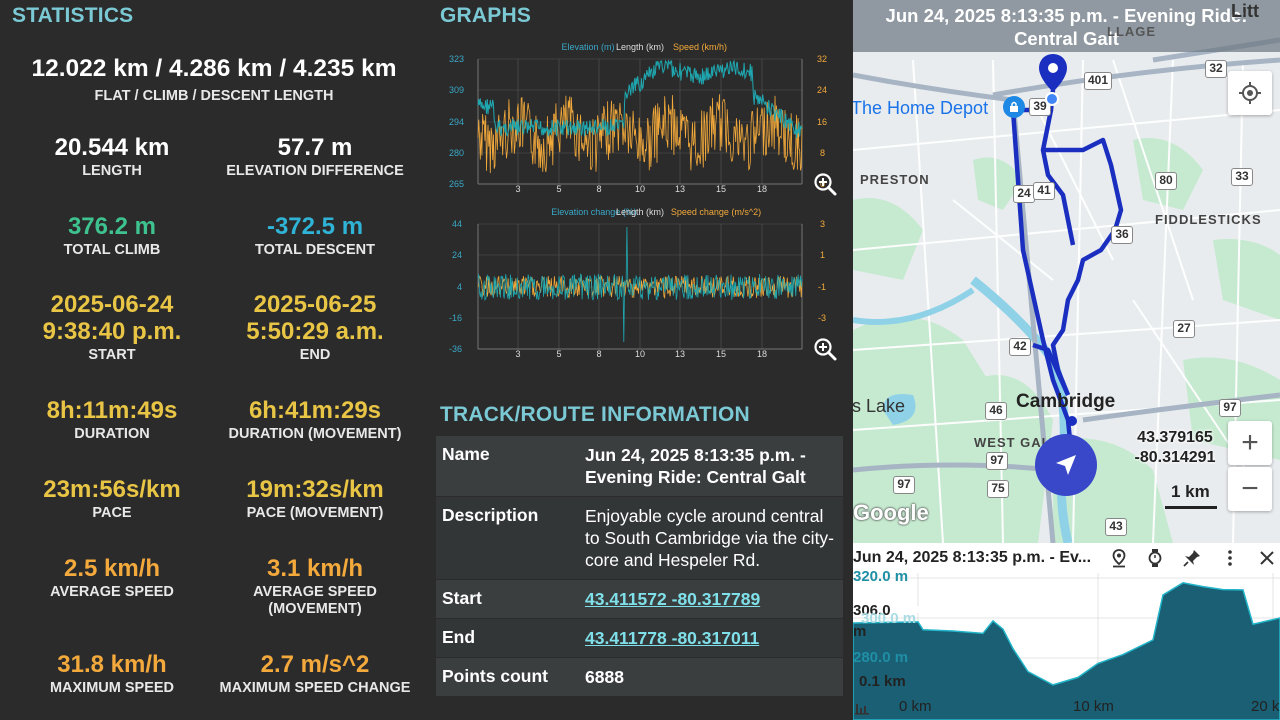  Describe the element at coordinates (315, 236) in the screenshot. I see `stat-total-descent: -372.5 m TOTAL DESCENT` at that location.